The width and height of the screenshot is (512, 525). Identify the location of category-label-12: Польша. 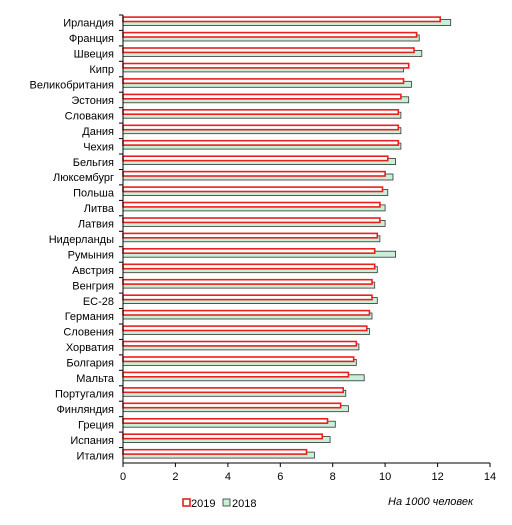
(94, 194).